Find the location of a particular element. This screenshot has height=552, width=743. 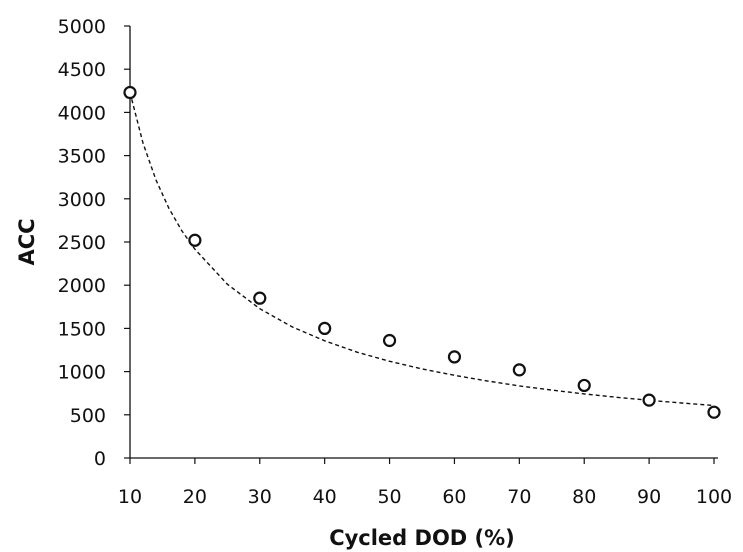

x-axis-ticks: 10 20 30 40 50 60 70 80 90 100 is located at coordinates (425, 483).